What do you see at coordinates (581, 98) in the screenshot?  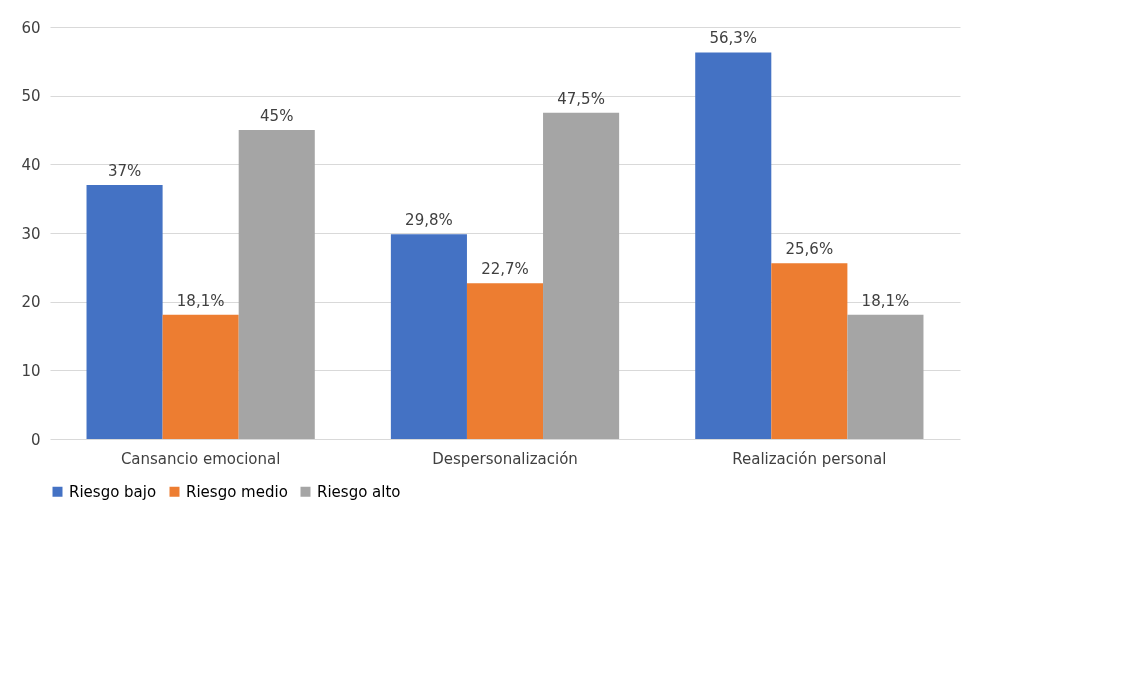 I see `data-label: 47,5%` at bounding box center [581, 98].